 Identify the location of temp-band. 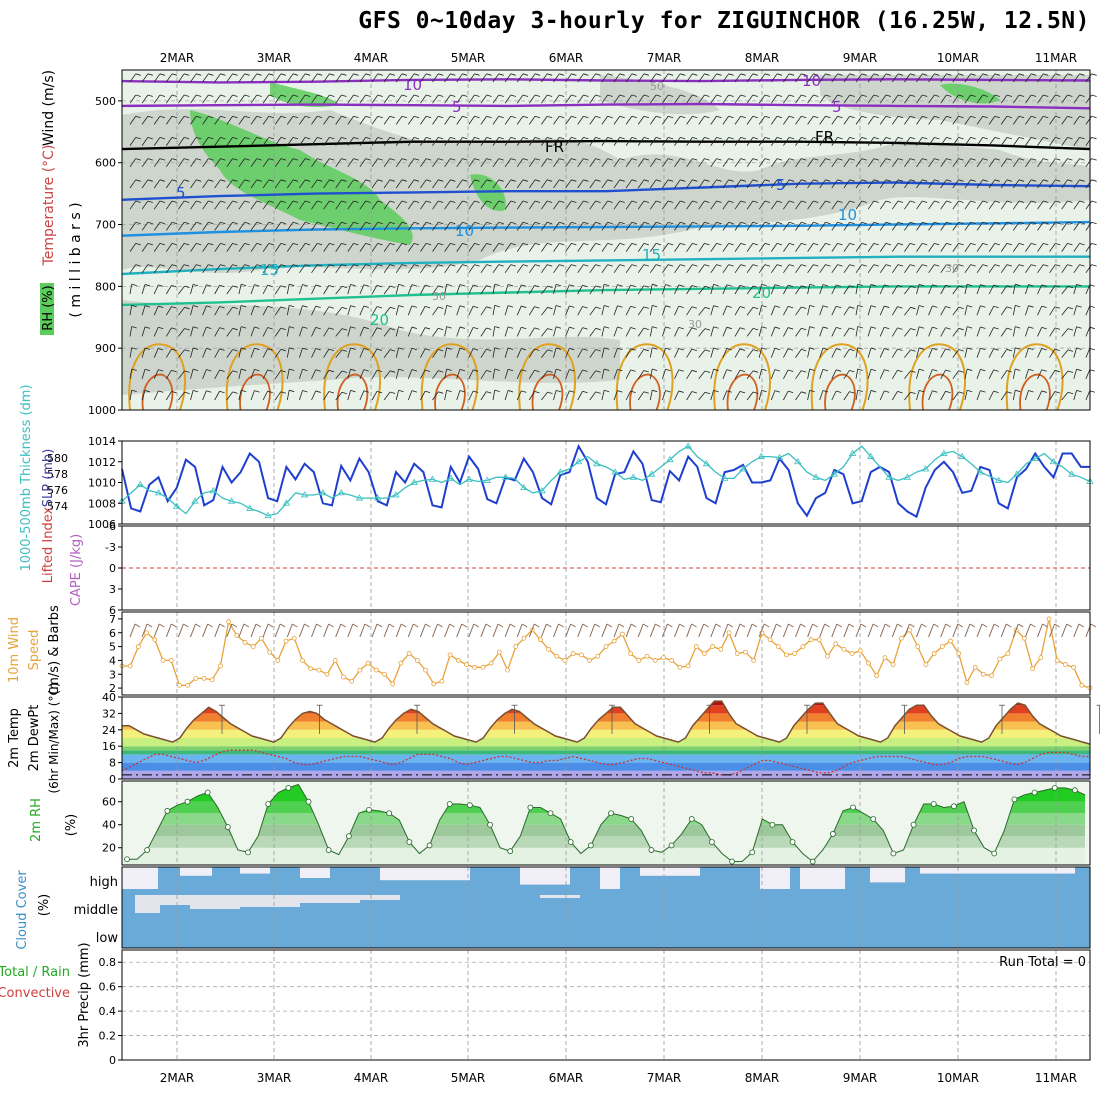
(606, 717).